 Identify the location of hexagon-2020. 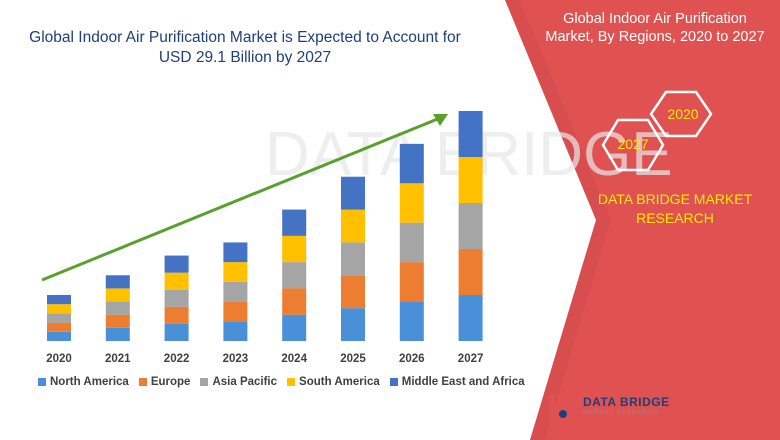
(681, 114).